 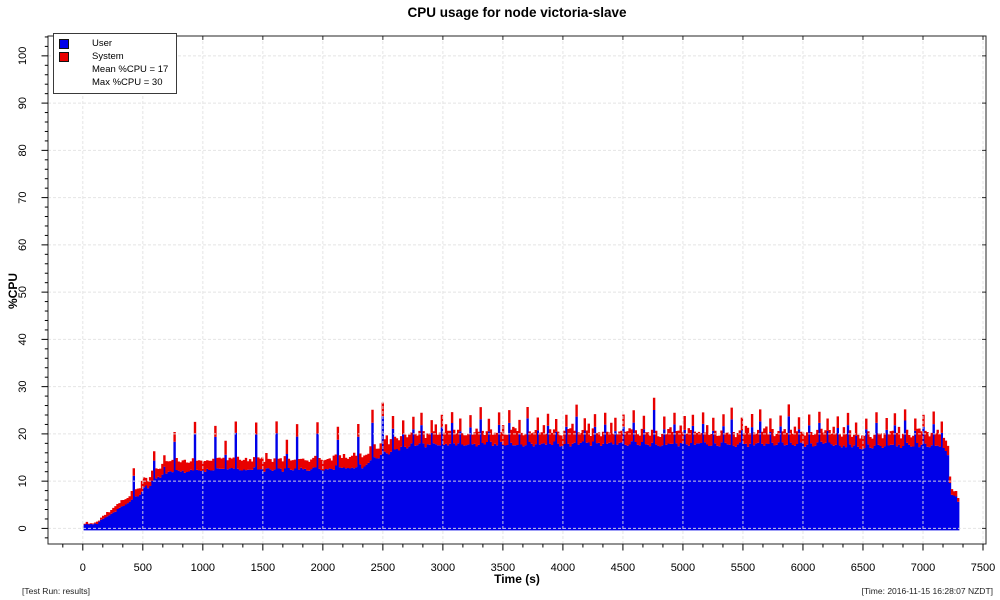 What do you see at coordinates (803, 568) in the screenshot?
I see `x-tick-label: 6000` at bounding box center [803, 568].